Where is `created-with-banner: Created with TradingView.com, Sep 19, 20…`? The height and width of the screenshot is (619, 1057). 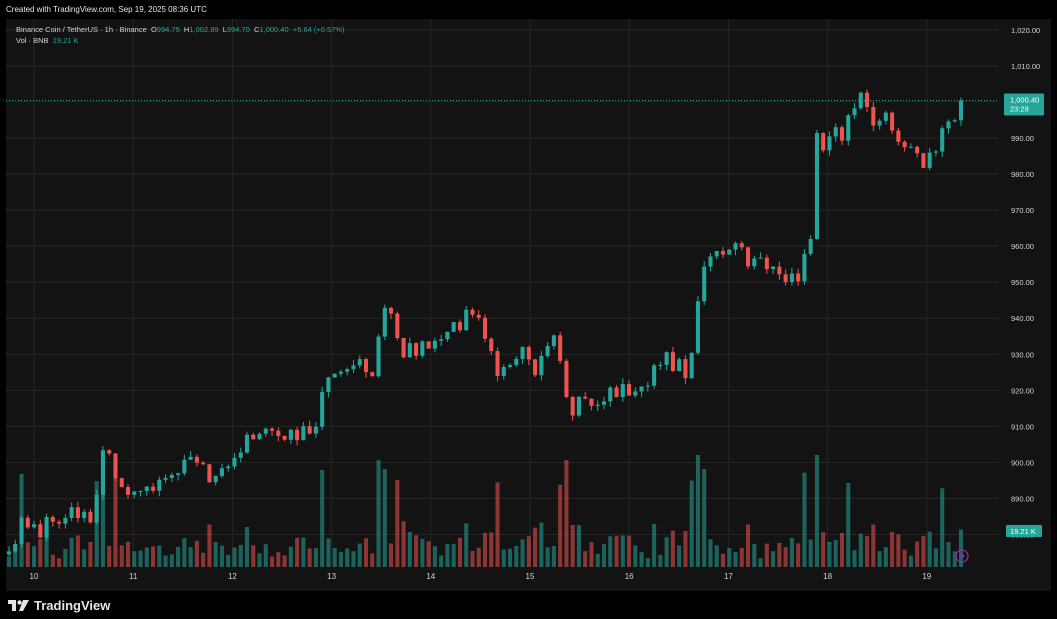 created-with-banner: Created with TradingView.com, Sep 19, 20… is located at coordinates (528, 9).